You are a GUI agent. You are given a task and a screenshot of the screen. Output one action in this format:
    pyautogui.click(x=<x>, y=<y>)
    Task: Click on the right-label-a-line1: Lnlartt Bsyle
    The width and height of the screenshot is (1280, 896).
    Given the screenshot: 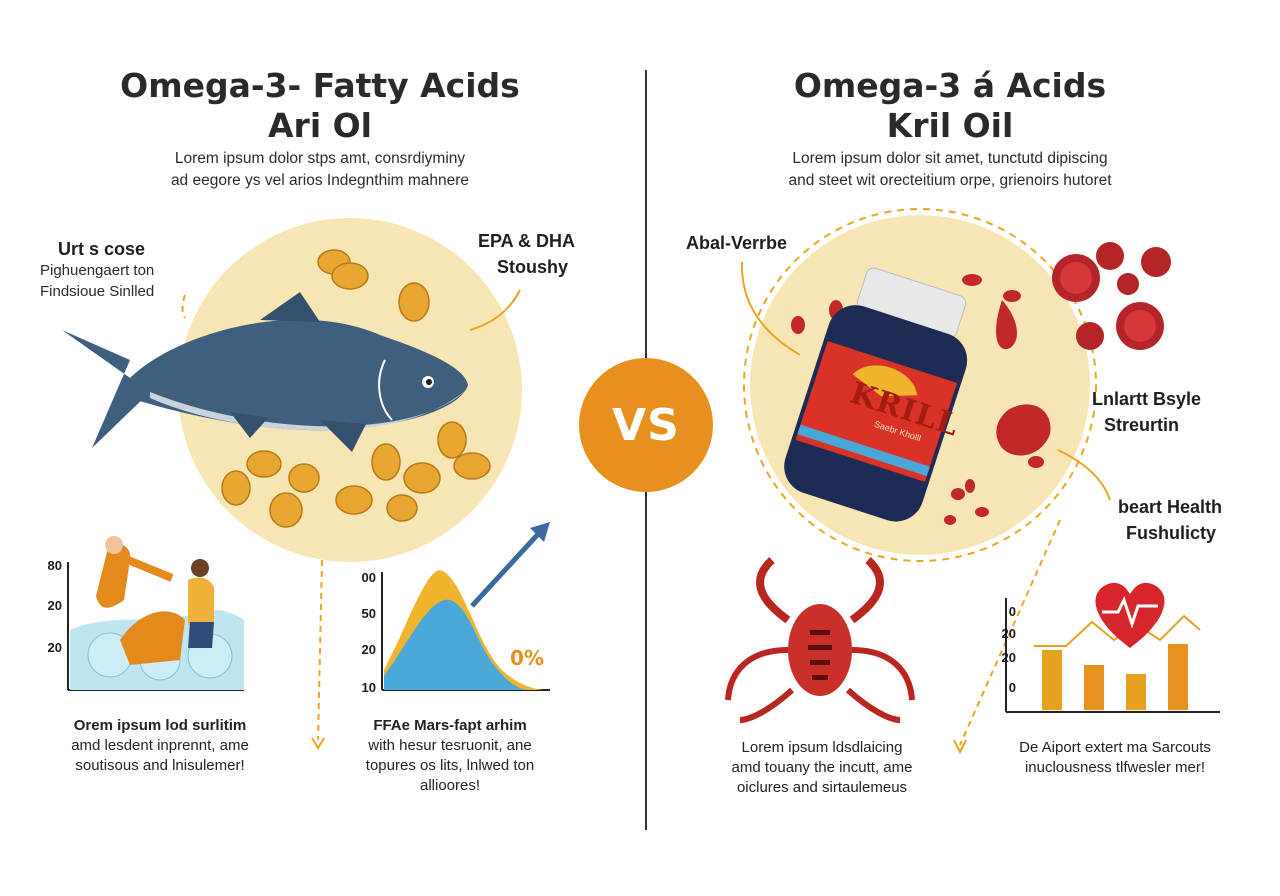 What is the action you would take?
    pyautogui.click(x=1147, y=399)
    